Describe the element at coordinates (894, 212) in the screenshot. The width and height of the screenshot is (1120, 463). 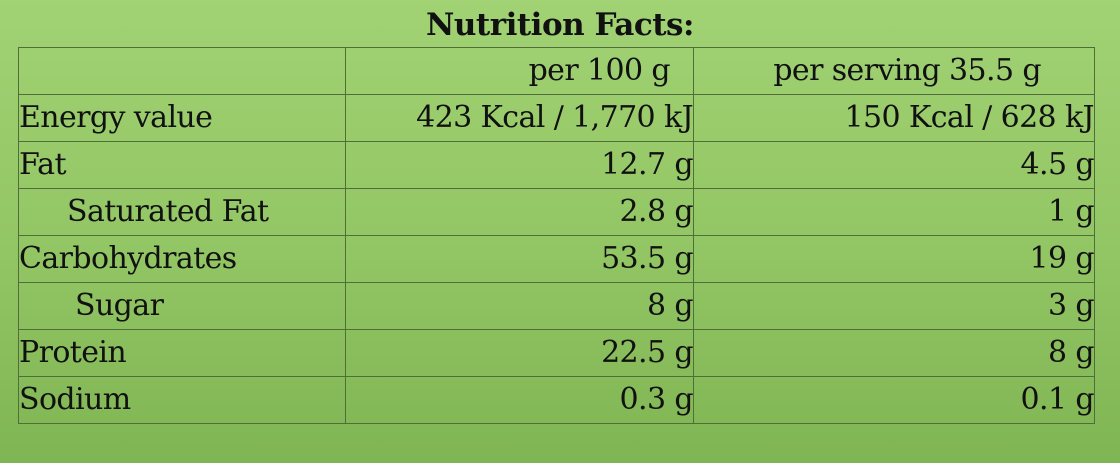
I see `value-per-serving: 1 g` at that location.